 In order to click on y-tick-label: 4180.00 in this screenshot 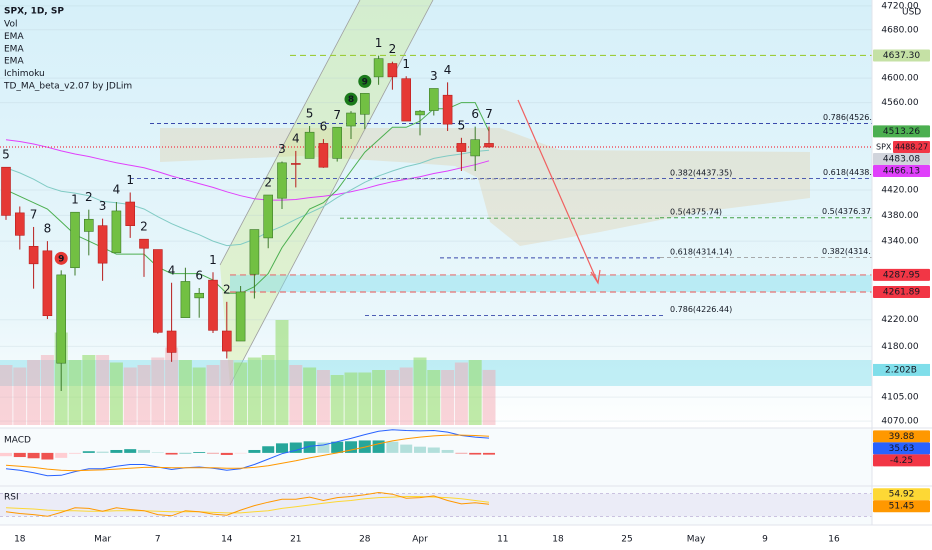, I will do `click(899, 347)`.